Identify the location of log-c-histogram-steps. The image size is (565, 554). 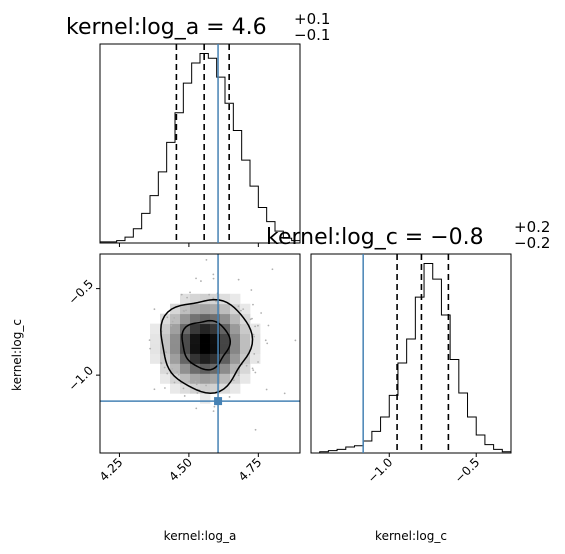
(411, 358).